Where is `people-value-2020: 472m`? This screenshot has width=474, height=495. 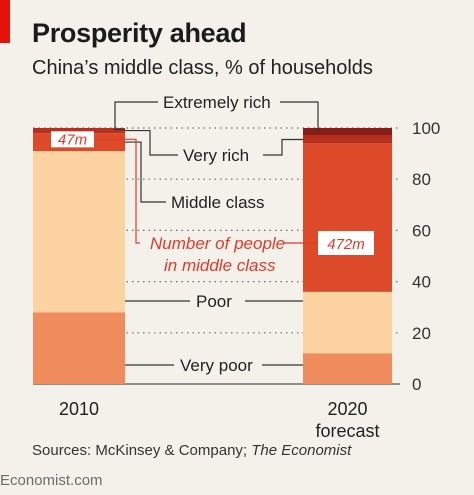 people-value-2020: 472m is located at coordinates (346, 244).